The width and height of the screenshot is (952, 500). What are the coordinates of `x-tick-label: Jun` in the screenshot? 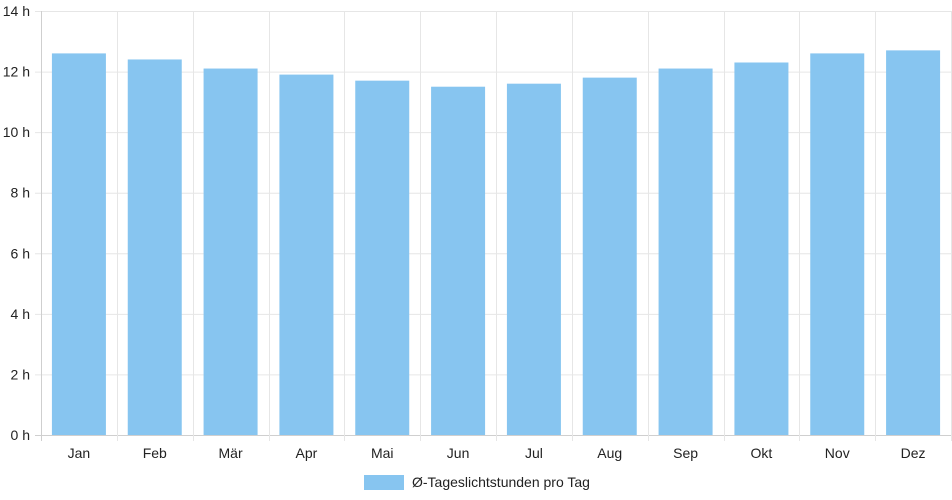 It's located at (458, 453).